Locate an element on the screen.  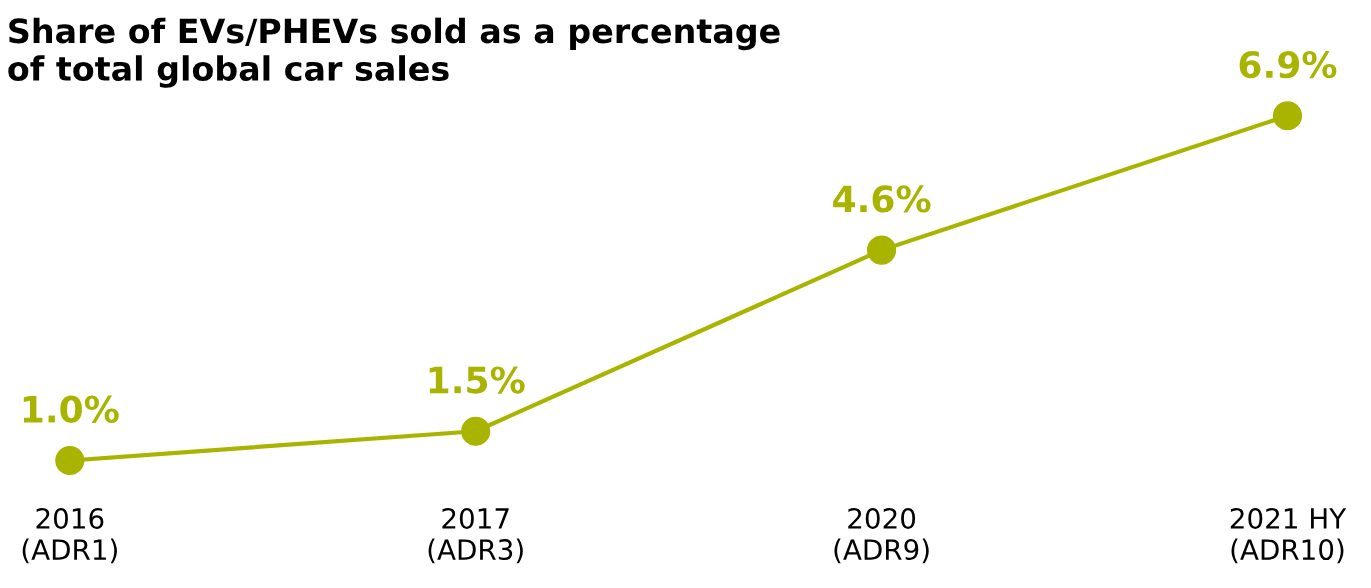
data-label: 4.6% is located at coordinates (882, 199).